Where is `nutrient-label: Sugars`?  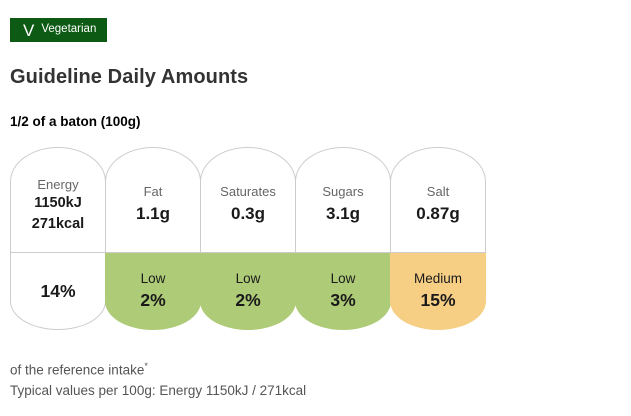
nutrient-label: Sugars is located at coordinates (343, 192).